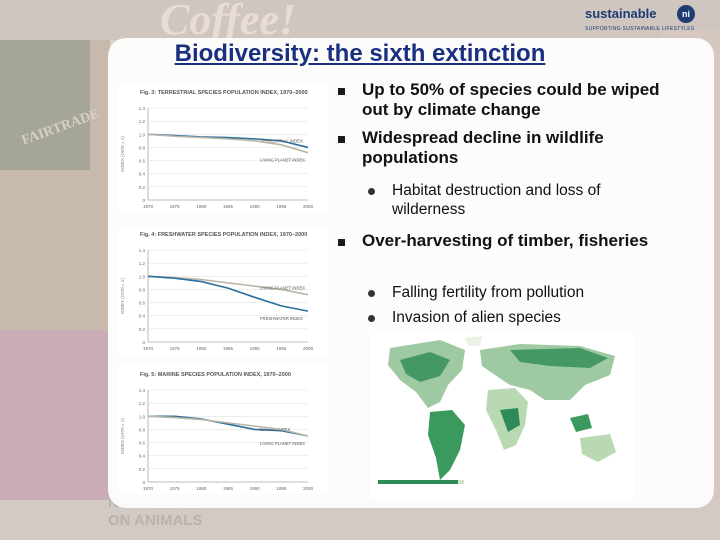 The image size is (720, 540). Describe the element at coordinates (55, 420) in the screenshot. I see `collage-shopping-area` at that location.